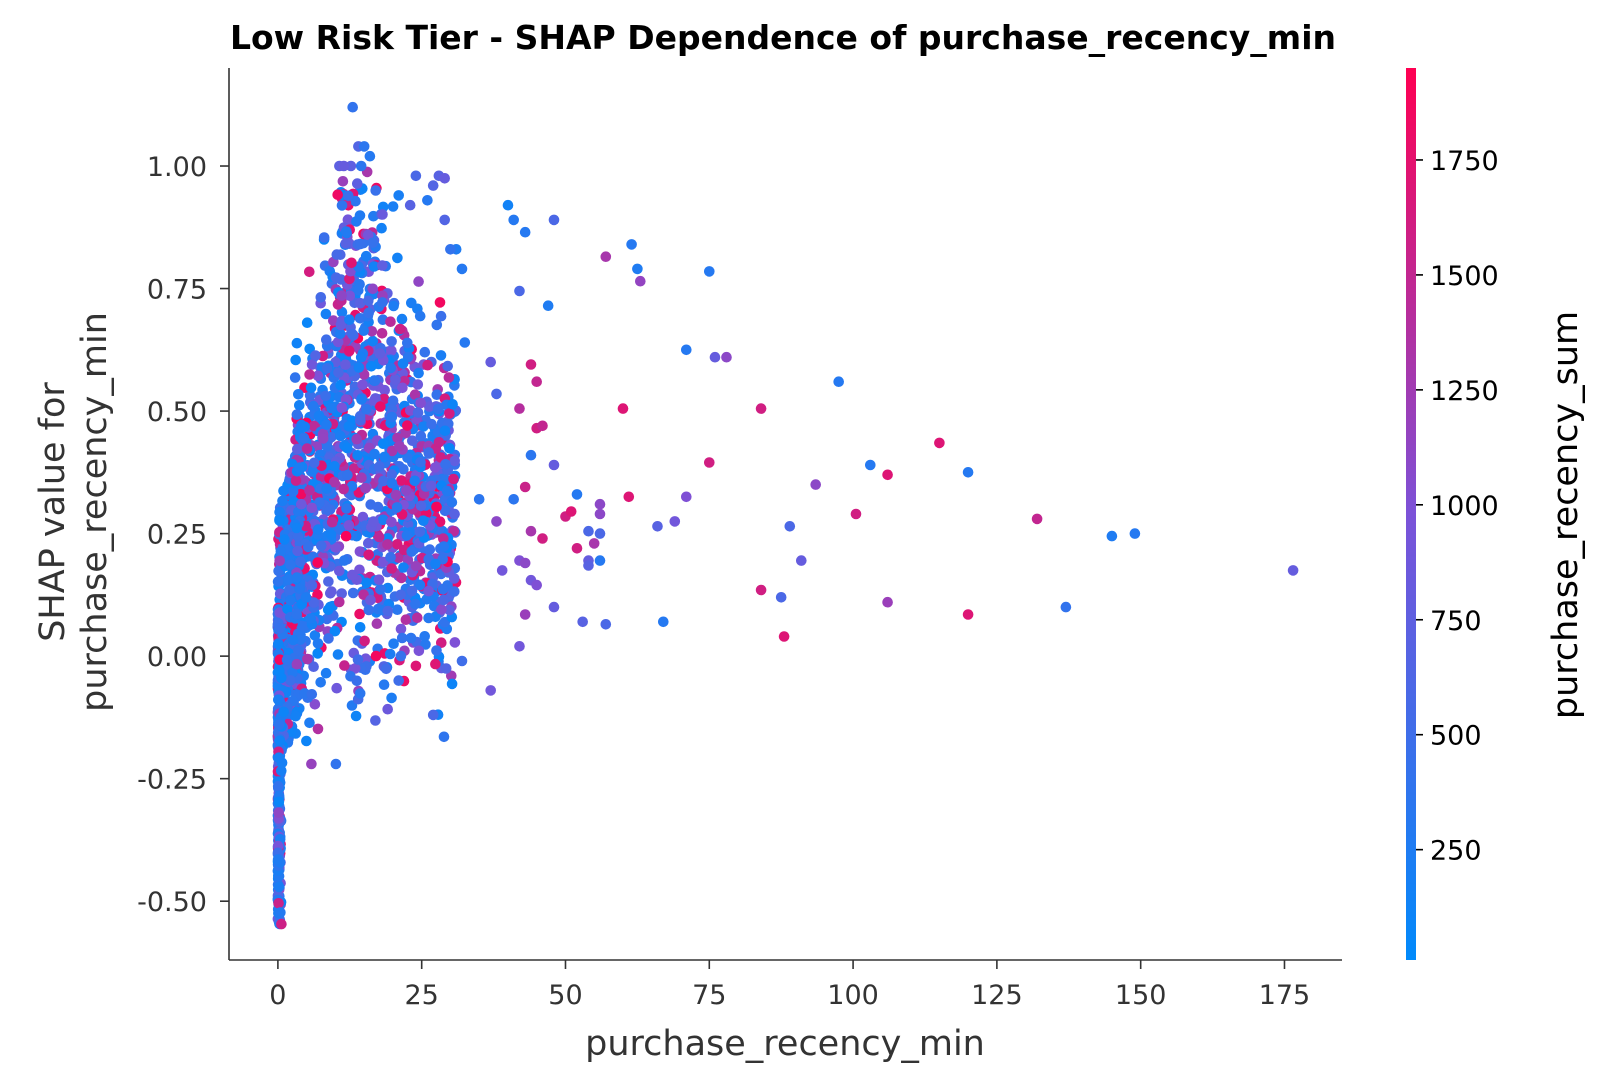  I want to click on x-tick-label: 150, so click(1141, 995).